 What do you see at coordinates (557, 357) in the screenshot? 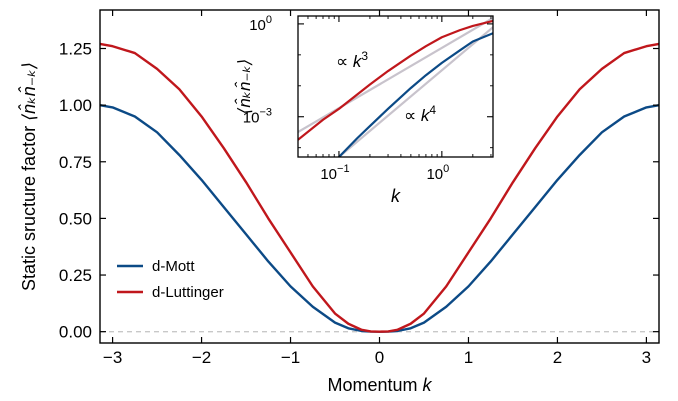
I see `x-tick-label: 2` at bounding box center [557, 357].